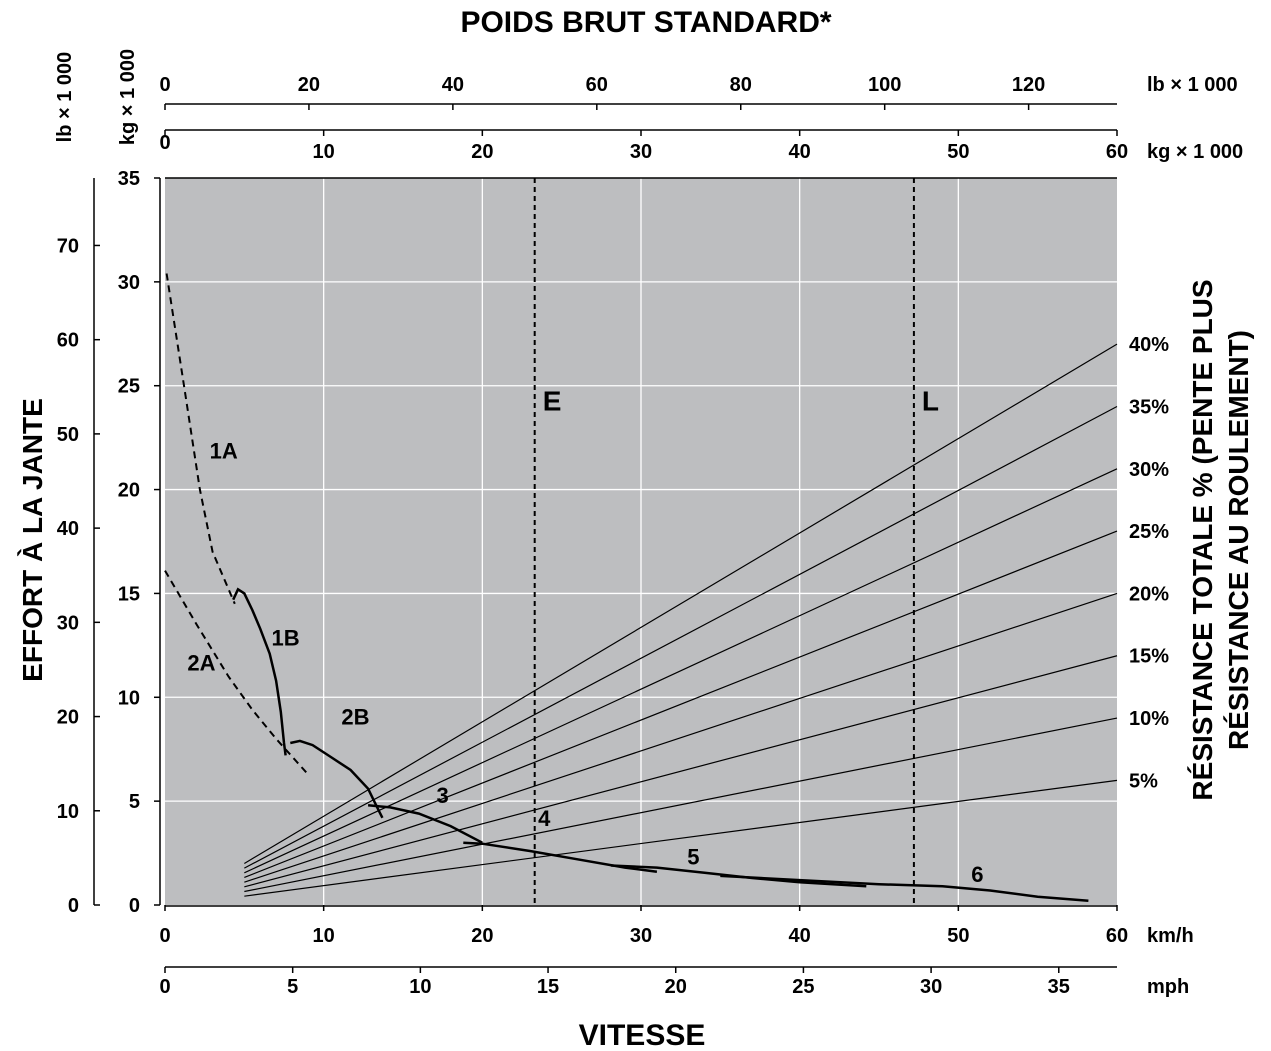 Image resolution: width=1271 pixels, height=1051 pixels. What do you see at coordinates (800, 152) in the screenshot?
I see `top-tick-kg: 40` at bounding box center [800, 152].